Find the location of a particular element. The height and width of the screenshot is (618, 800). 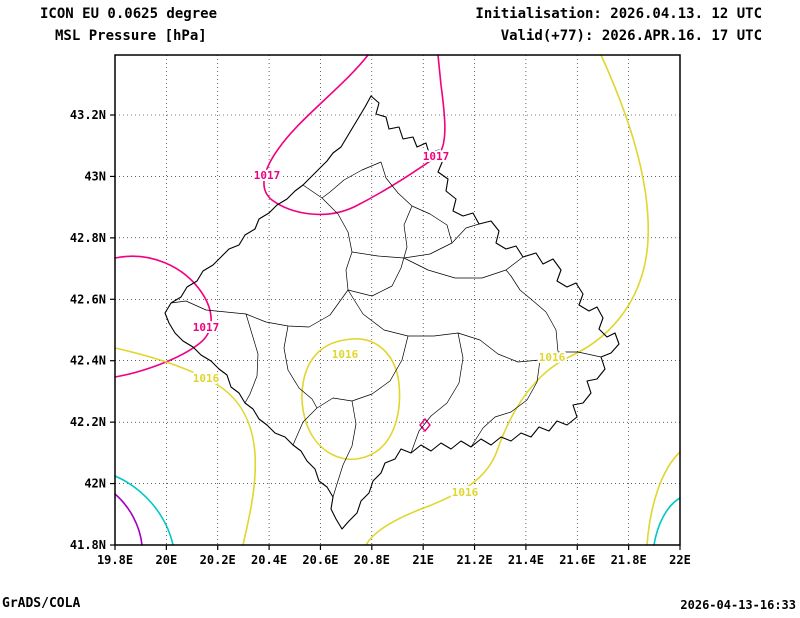

y-tick-label: 43.2N is located at coordinates (88, 115).